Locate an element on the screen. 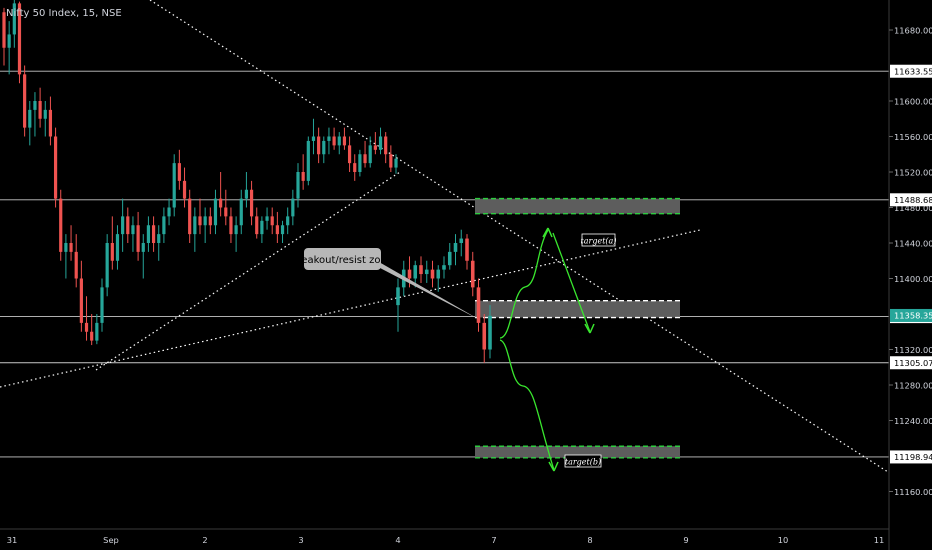 This screenshot has width=932, height=550. price-tag-label: 11305.07 is located at coordinates (913, 363).